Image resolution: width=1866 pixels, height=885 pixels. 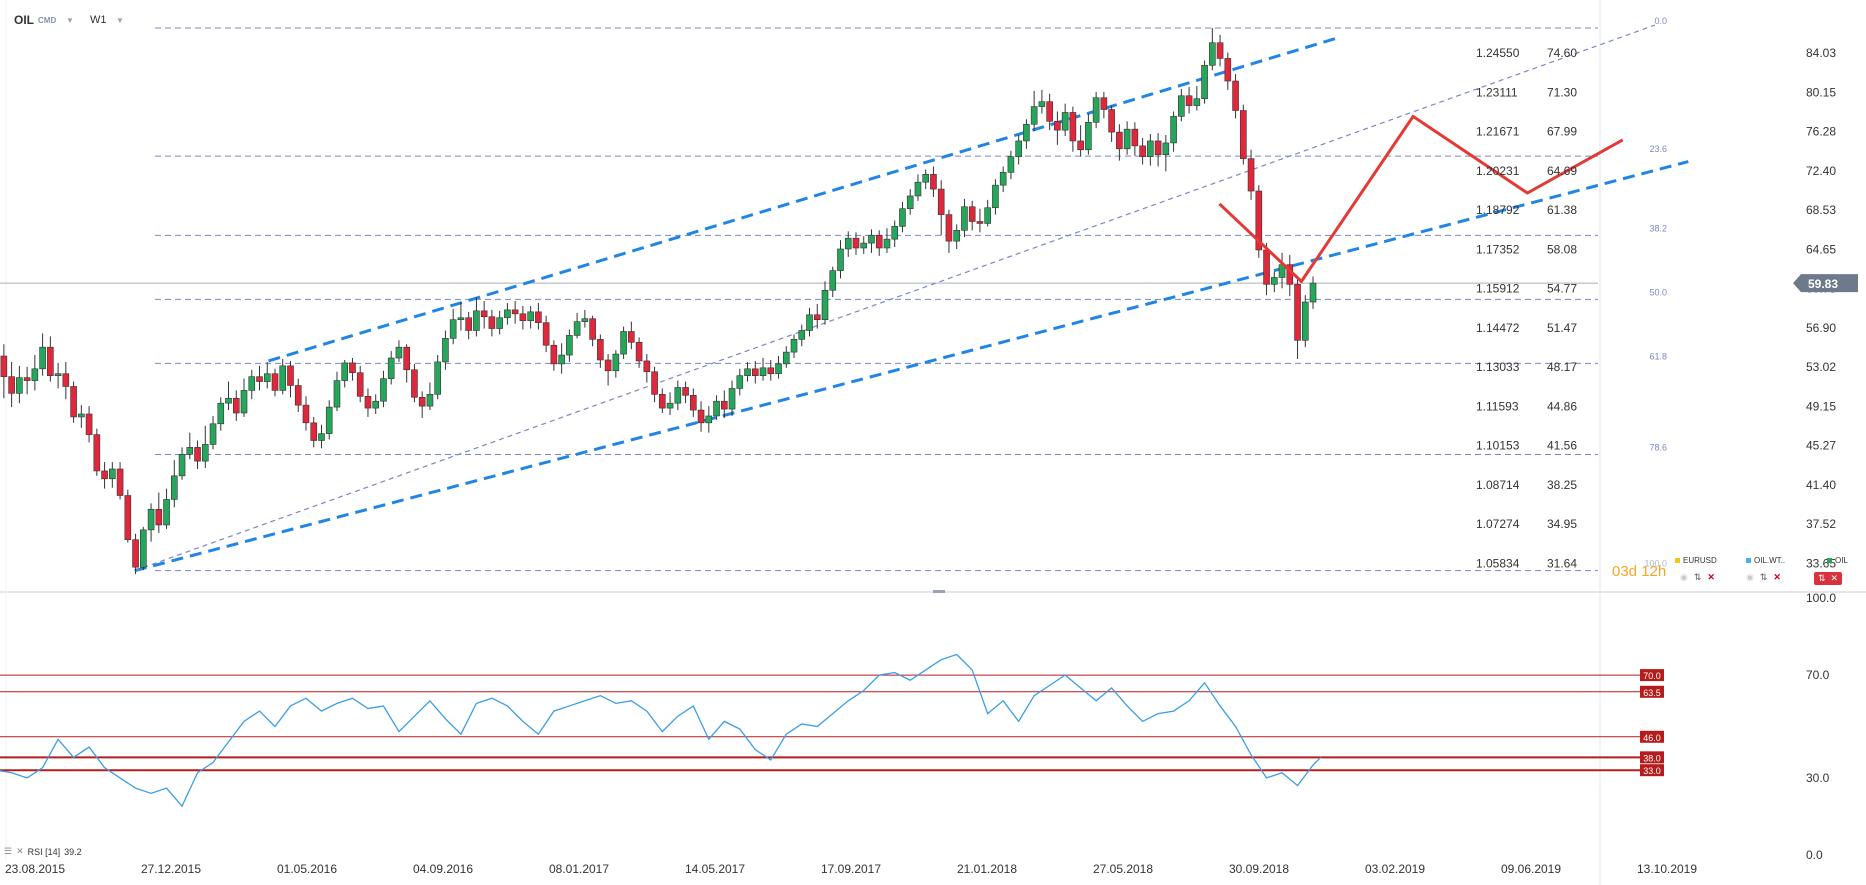 What do you see at coordinates (98, 20) in the screenshot?
I see `timeframe-selector: W1` at bounding box center [98, 20].